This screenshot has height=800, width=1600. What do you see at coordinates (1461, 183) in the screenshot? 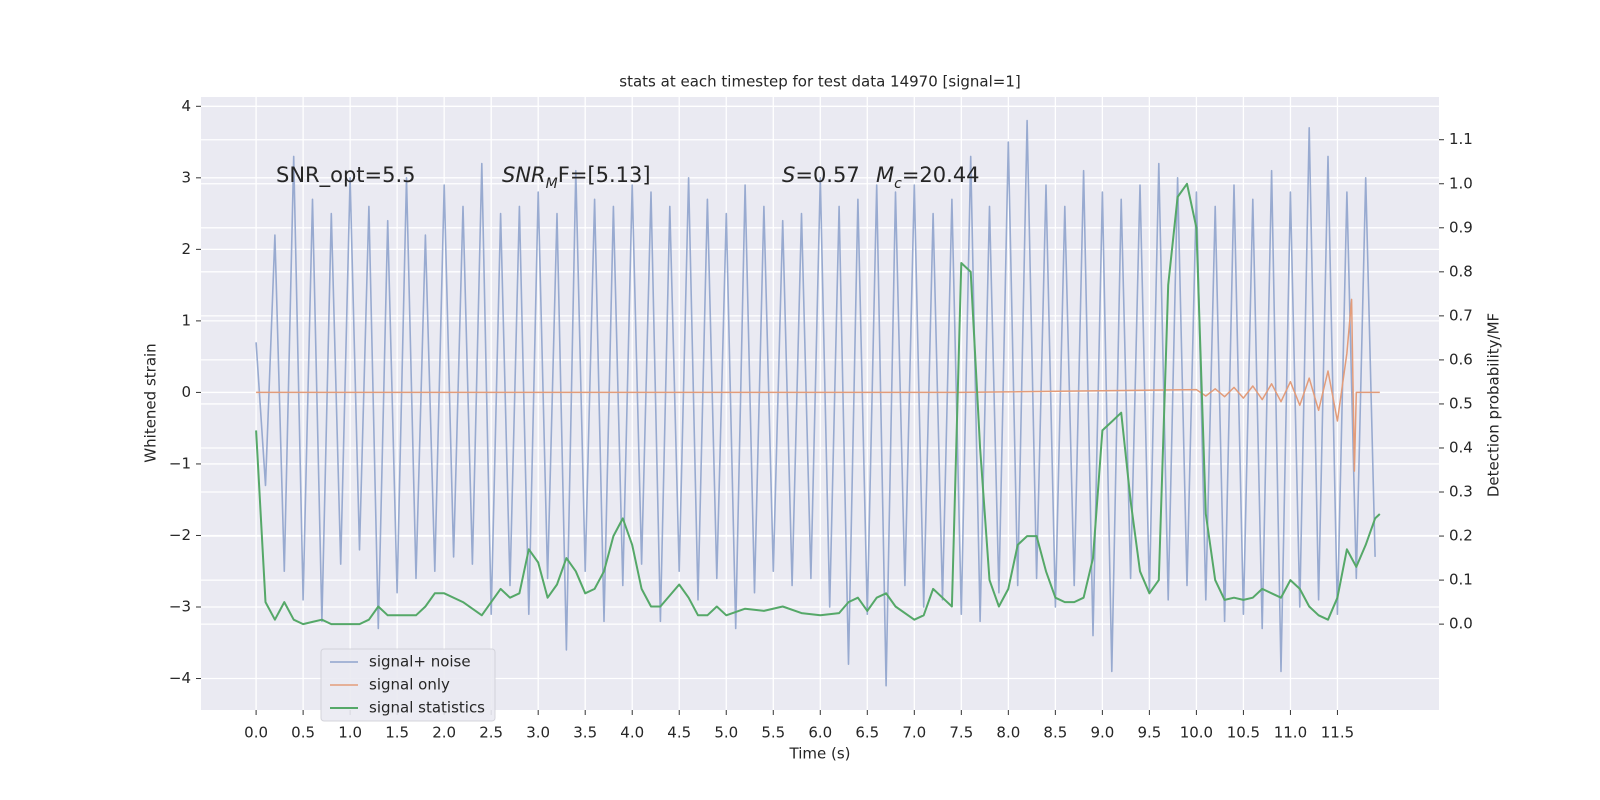
I see `y2-tick-label: 1.0` at bounding box center [1461, 183].